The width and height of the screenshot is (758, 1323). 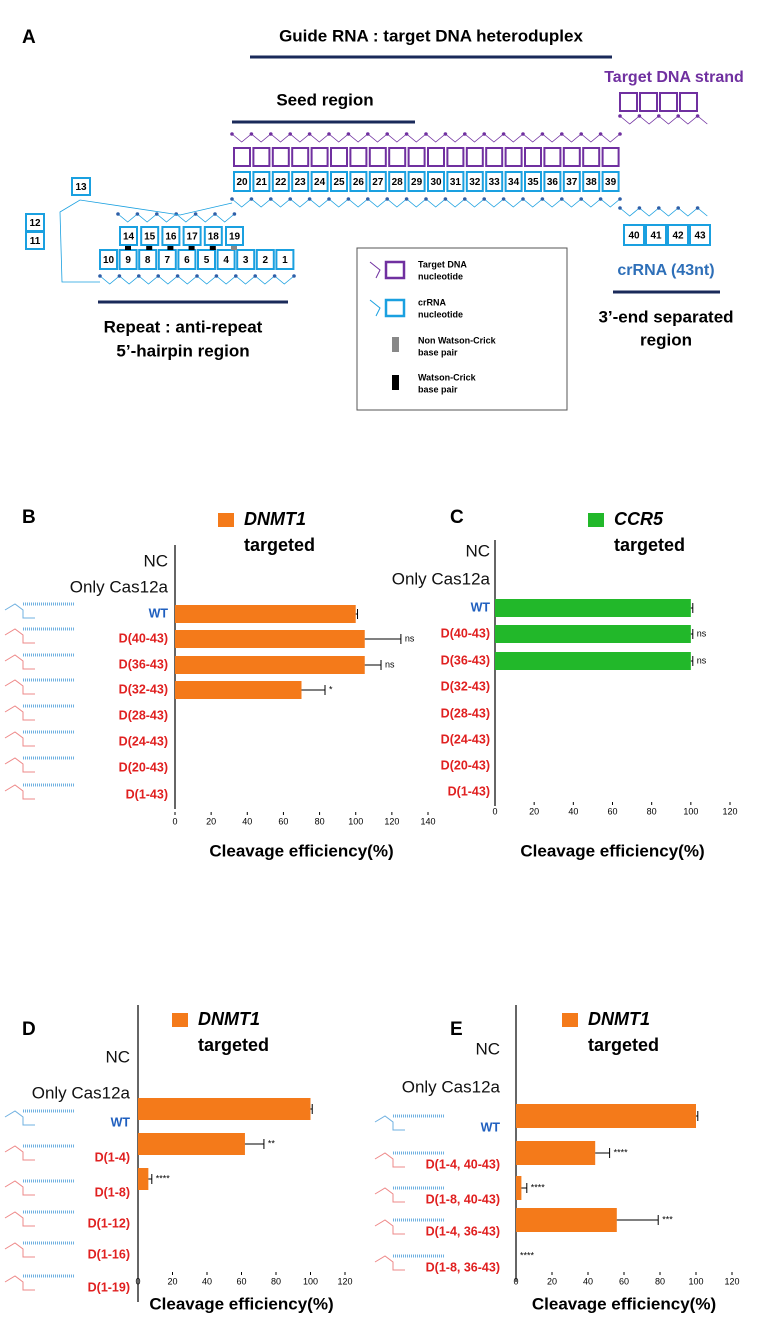 I want to click on crrna-nucleotide-number: 43, so click(x=700, y=236).